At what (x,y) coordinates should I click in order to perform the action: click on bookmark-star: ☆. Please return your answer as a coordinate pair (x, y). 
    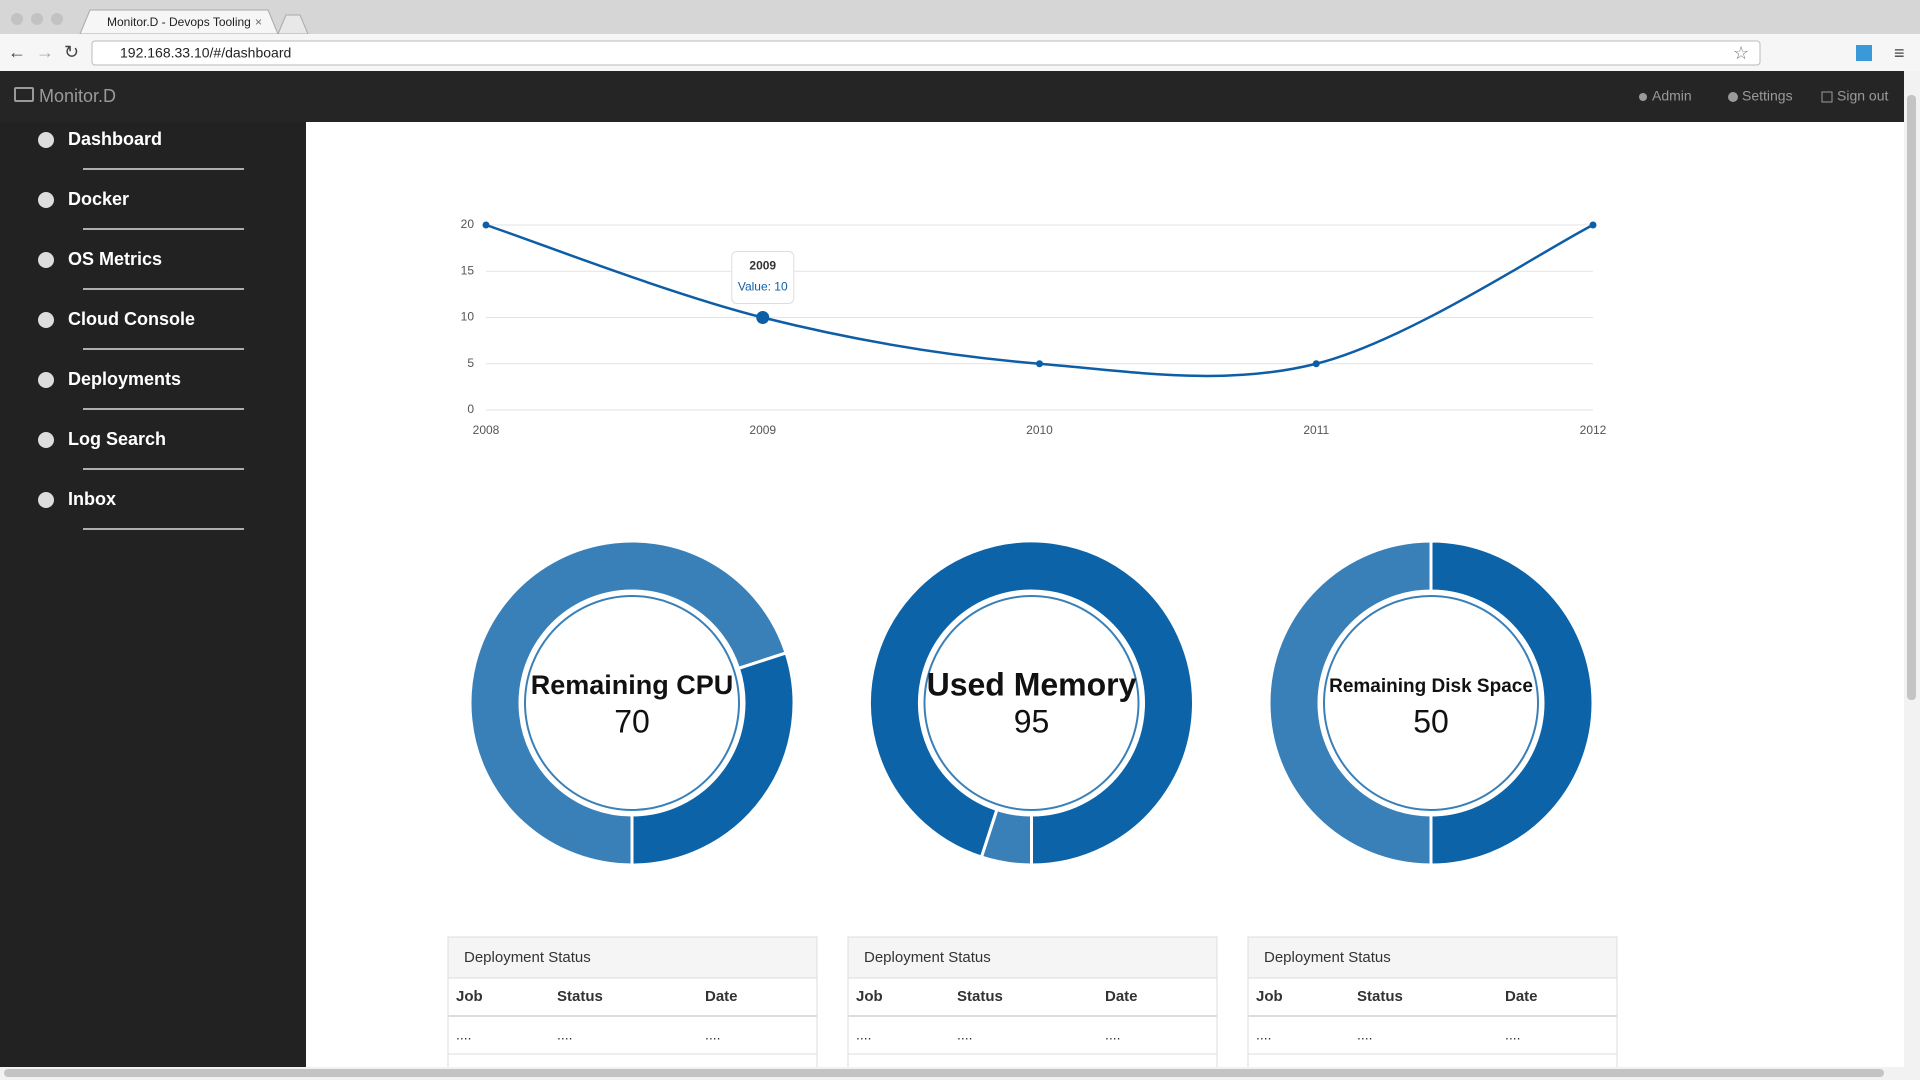
    Looking at the image, I should click on (1741, 53).